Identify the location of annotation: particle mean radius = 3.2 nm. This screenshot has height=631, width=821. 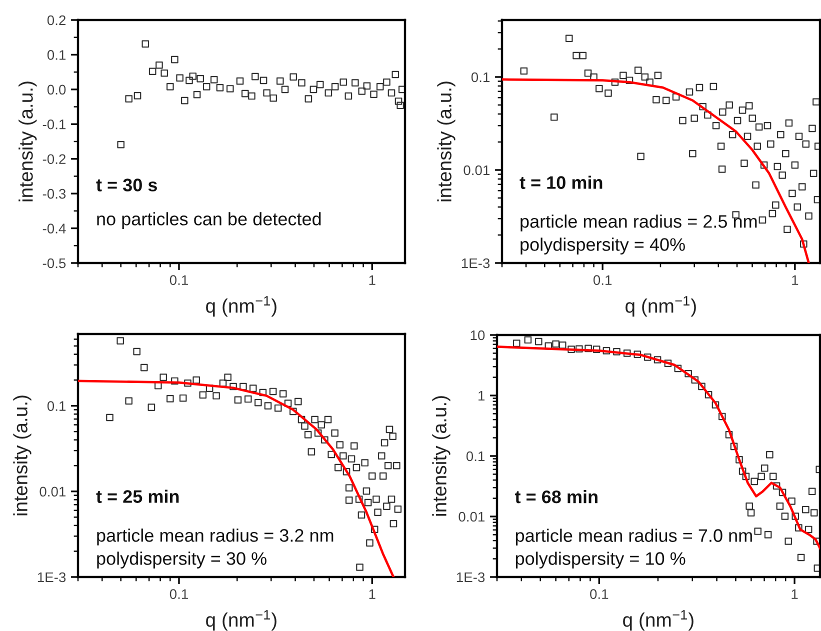
(215, 537).